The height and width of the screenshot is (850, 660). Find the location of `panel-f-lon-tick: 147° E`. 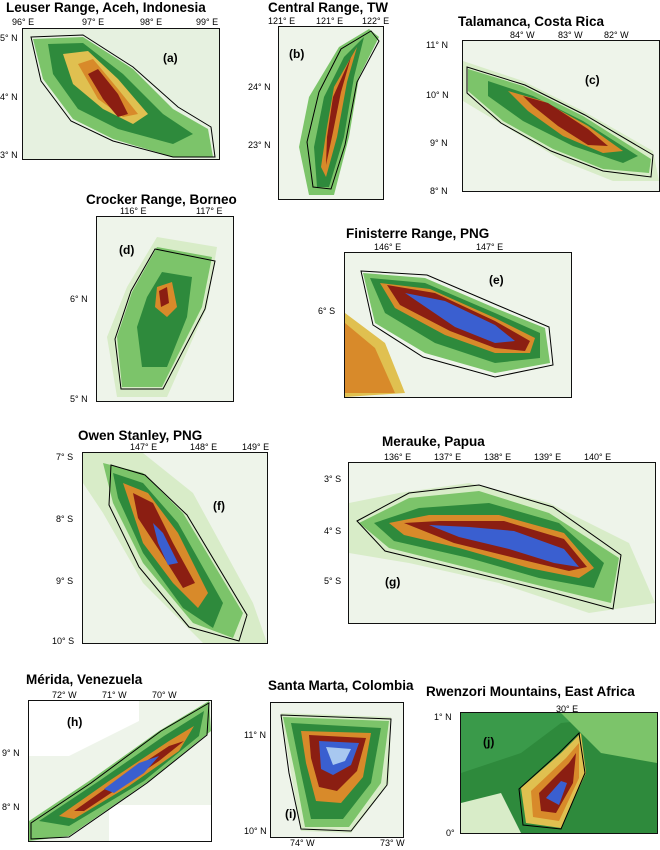

panel-f-lon-tick: 147° E is located at coordinates (144, 447).